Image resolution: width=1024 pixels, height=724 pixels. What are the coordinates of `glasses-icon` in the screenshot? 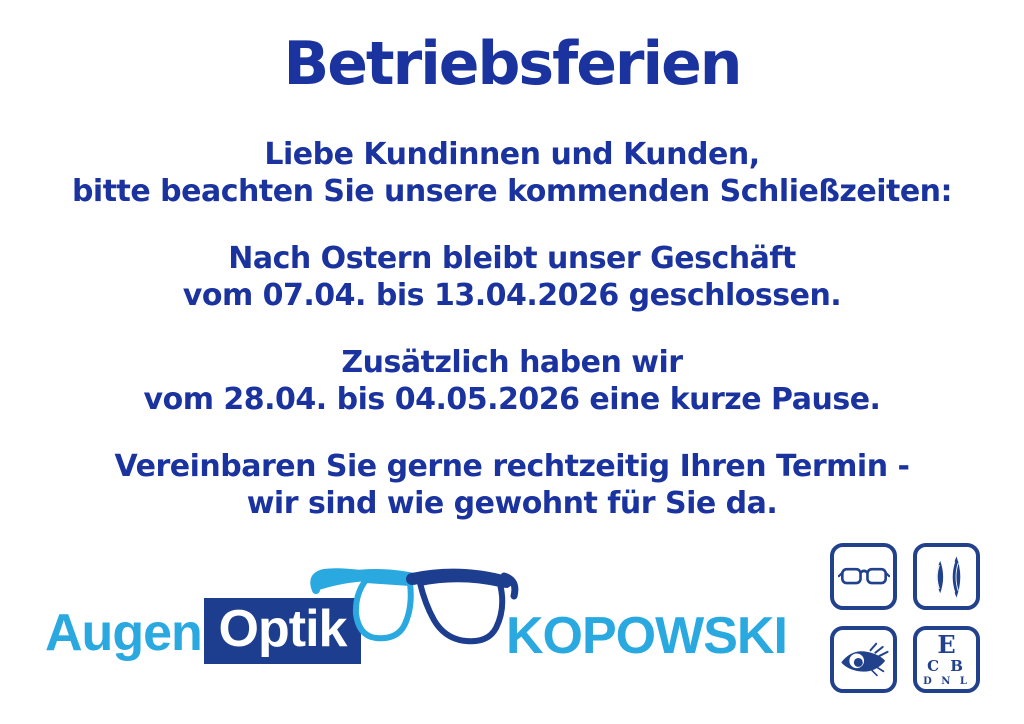 It's located at (863, 576).